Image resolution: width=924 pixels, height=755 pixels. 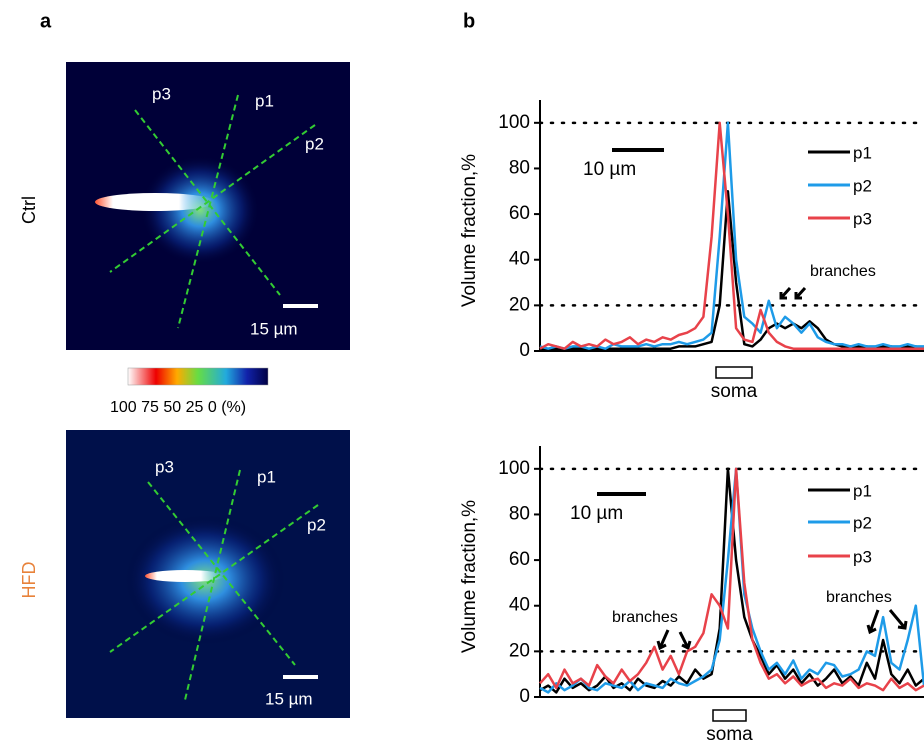 What do you see at coordinates (29, 210) in the screenshot?
I see `group-label: Ctrl` at bounding box center [29, 210].